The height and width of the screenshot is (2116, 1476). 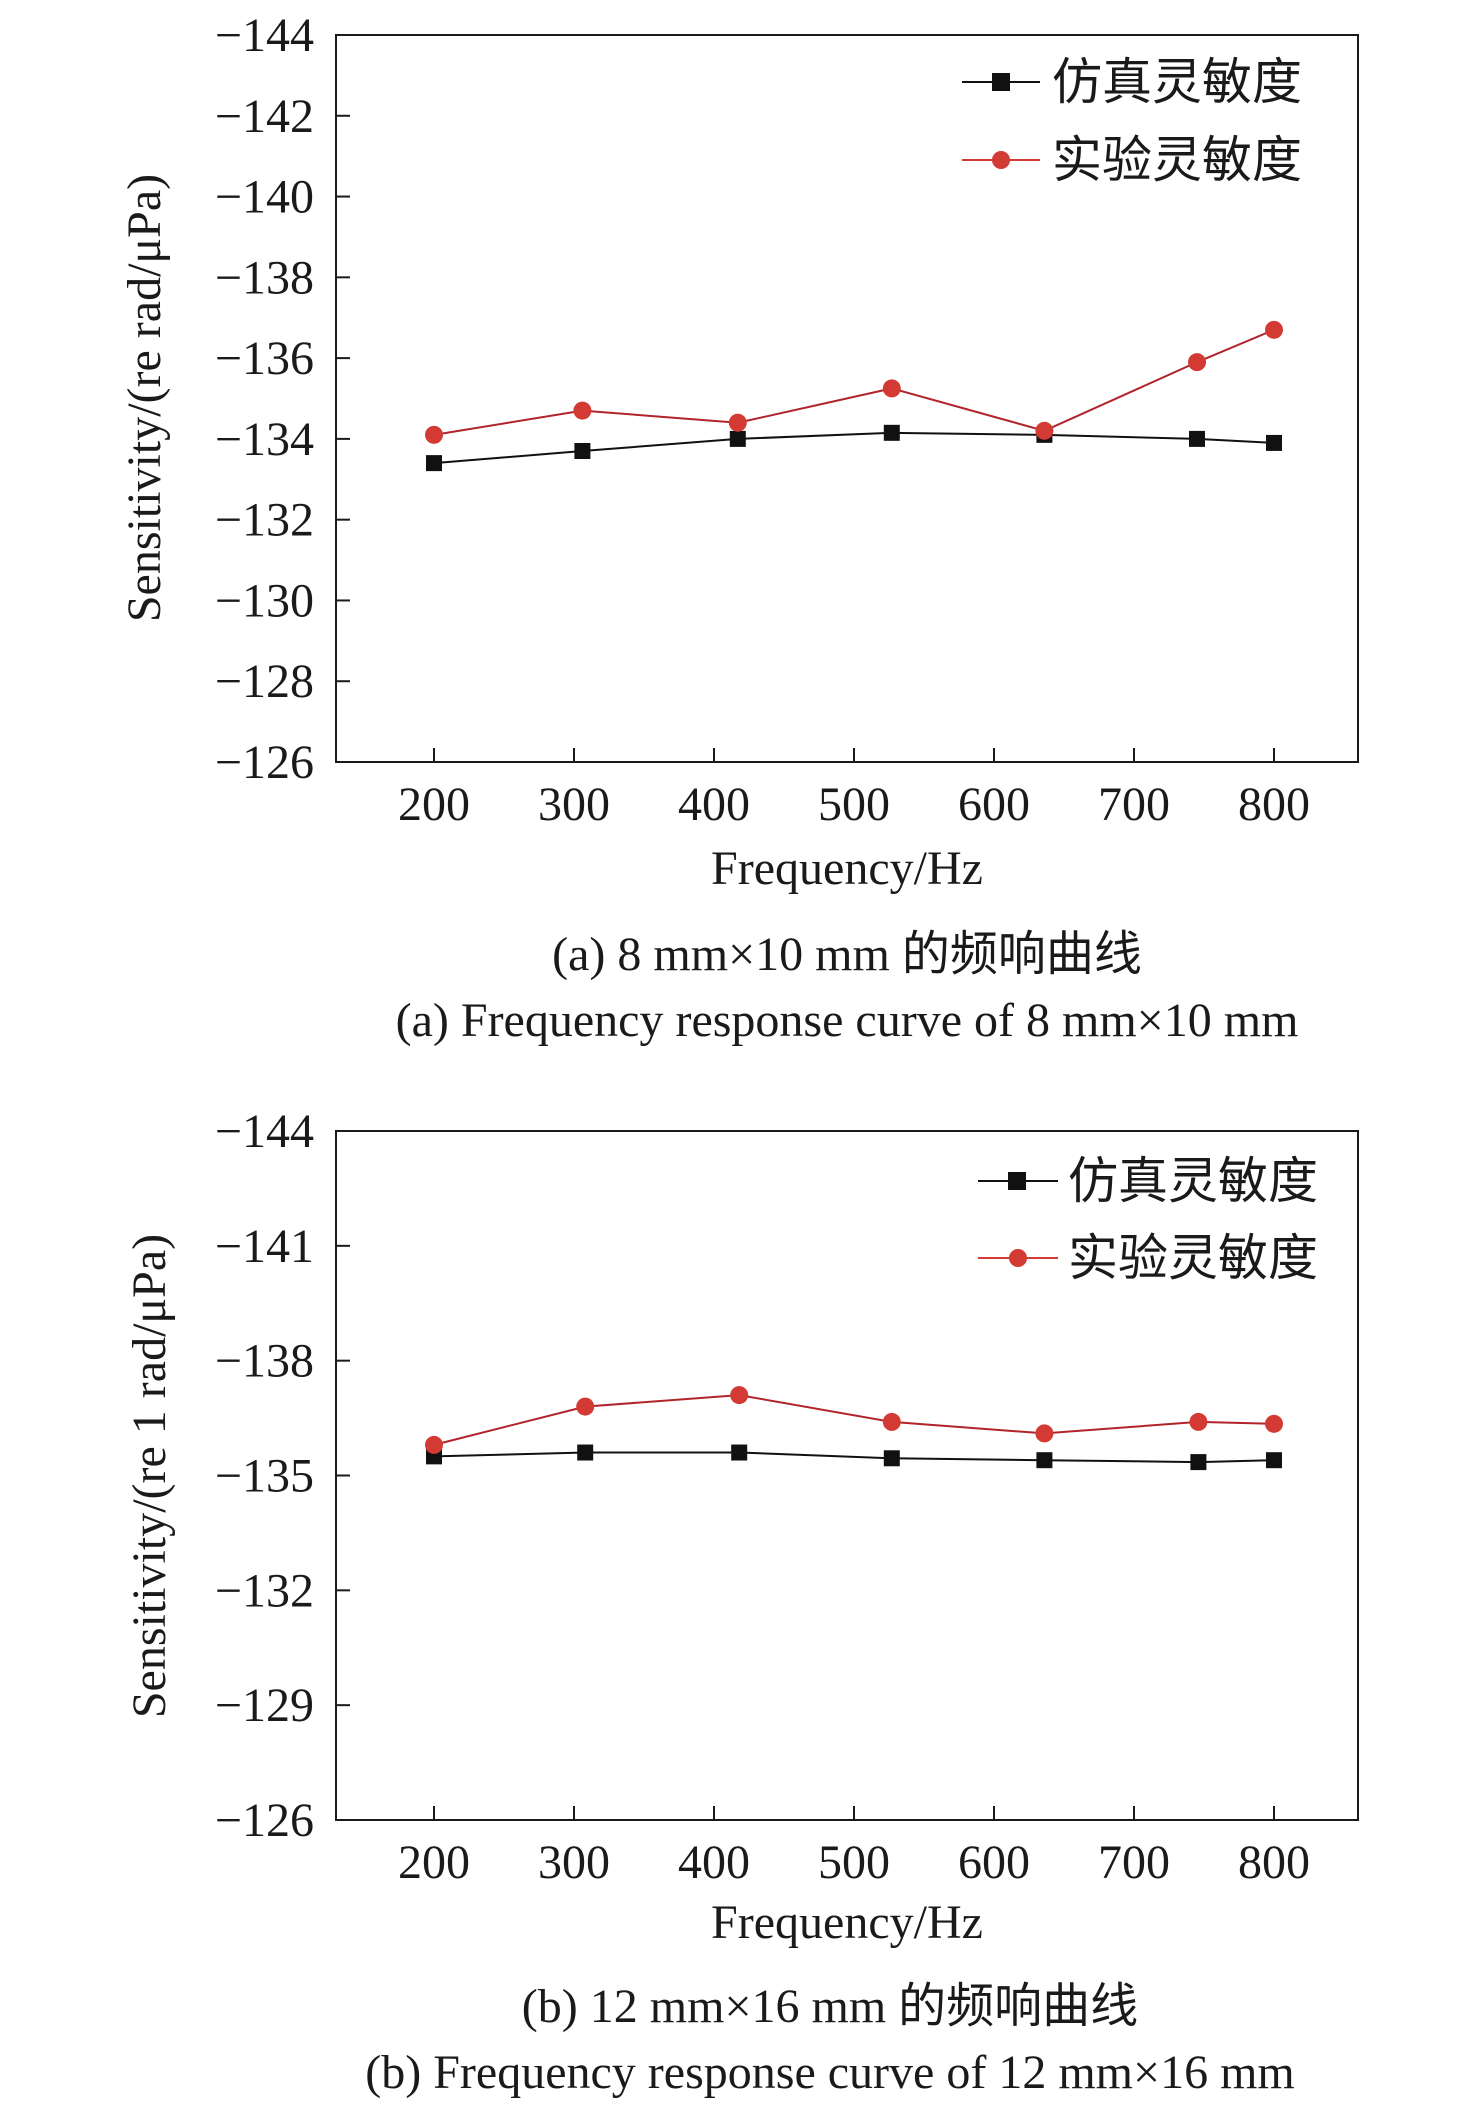 I want to click on y-tick-label: −141, so click(x=264, y=1246).